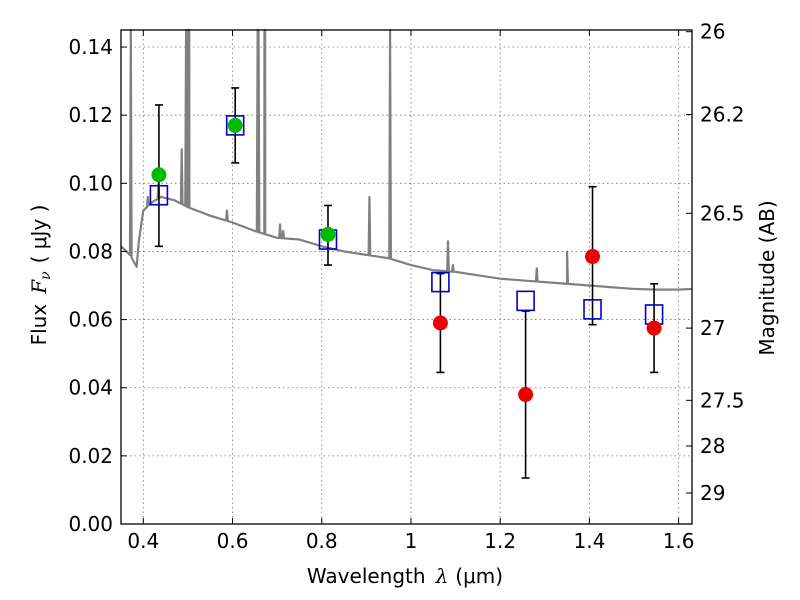 The height and width of the screenshot is (600, 800). Describe the element at coordinates (411, 541) in the screenshot. I see `x-tick-label: 1` at that location.